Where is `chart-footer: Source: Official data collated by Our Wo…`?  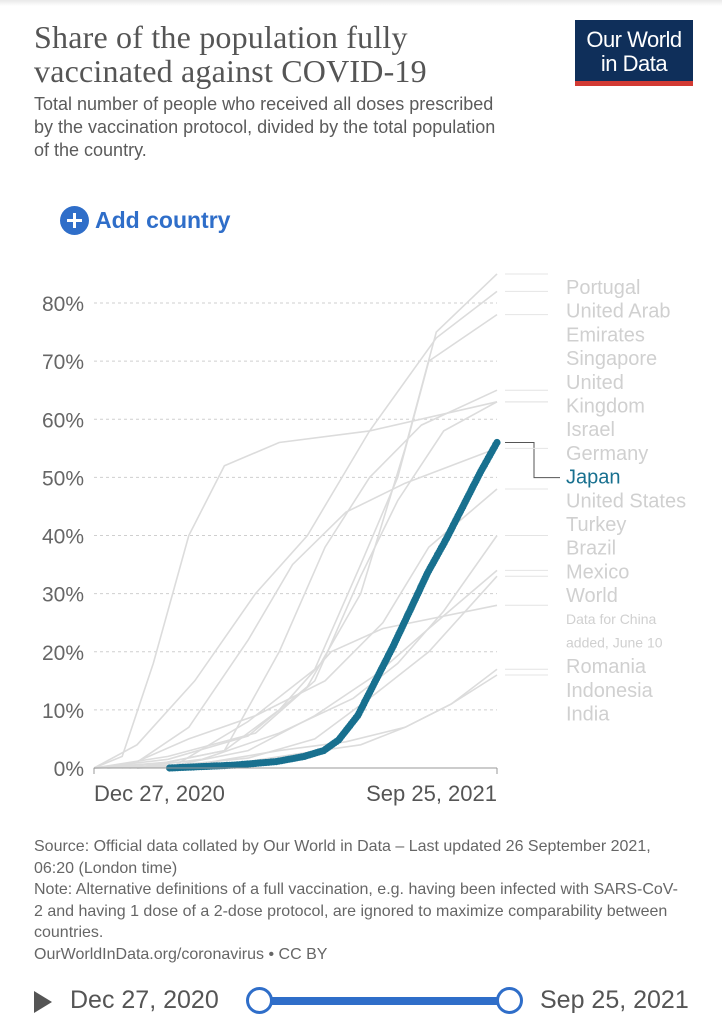
chart-footer: Source: Official data collated by Our Wo… is located at coordinates (359, 900).